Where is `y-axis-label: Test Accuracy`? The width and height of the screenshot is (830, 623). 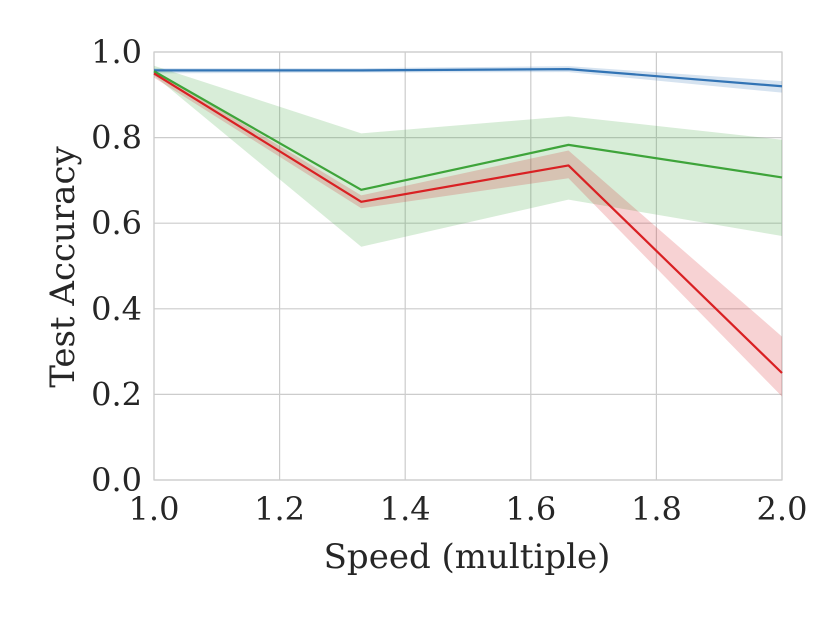
y-axis-label: Test Accuracy is located at coordinates (63, 267).